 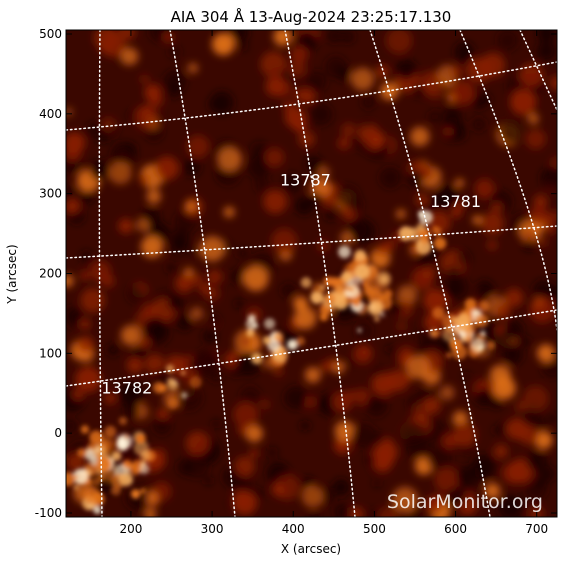 I want to click on y-tick-label: 200, so click(x=50, y=274).